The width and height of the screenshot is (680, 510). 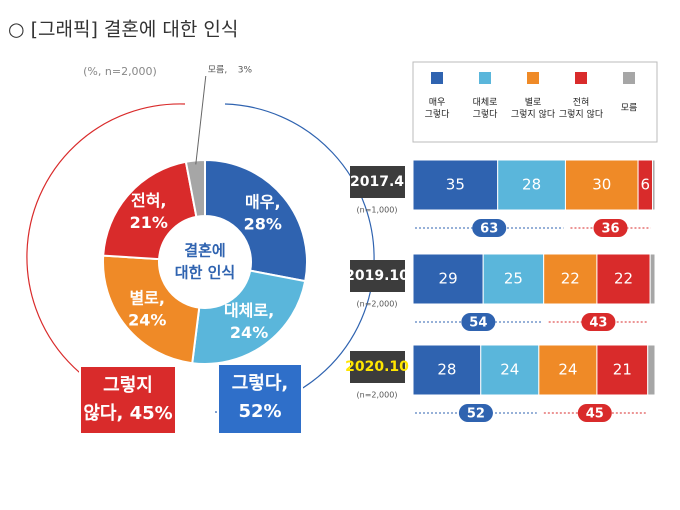 I want to click on total-value: 52, so click(x=476, y=414).